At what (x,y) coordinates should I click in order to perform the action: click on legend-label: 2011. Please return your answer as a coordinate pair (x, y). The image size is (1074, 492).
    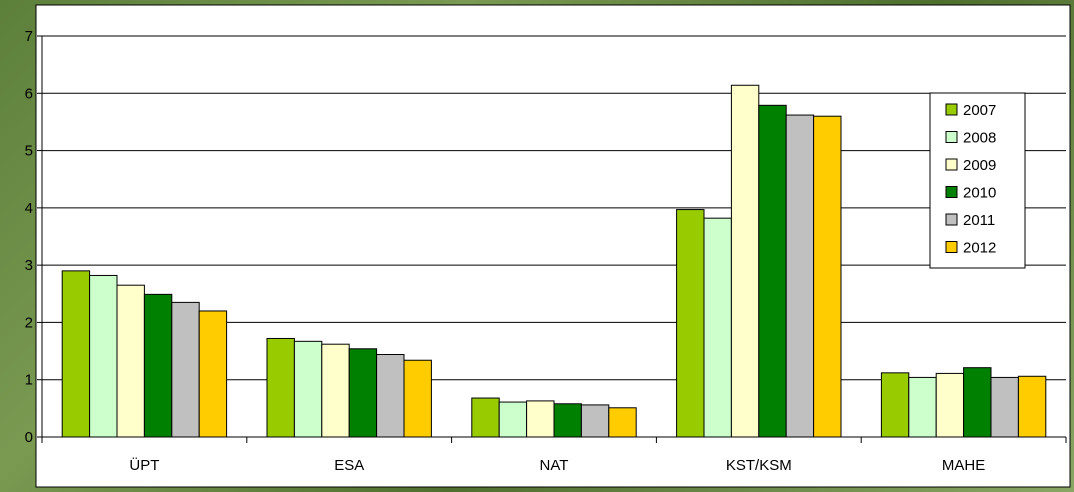
    Looking at the image, I should click on (979, 220).